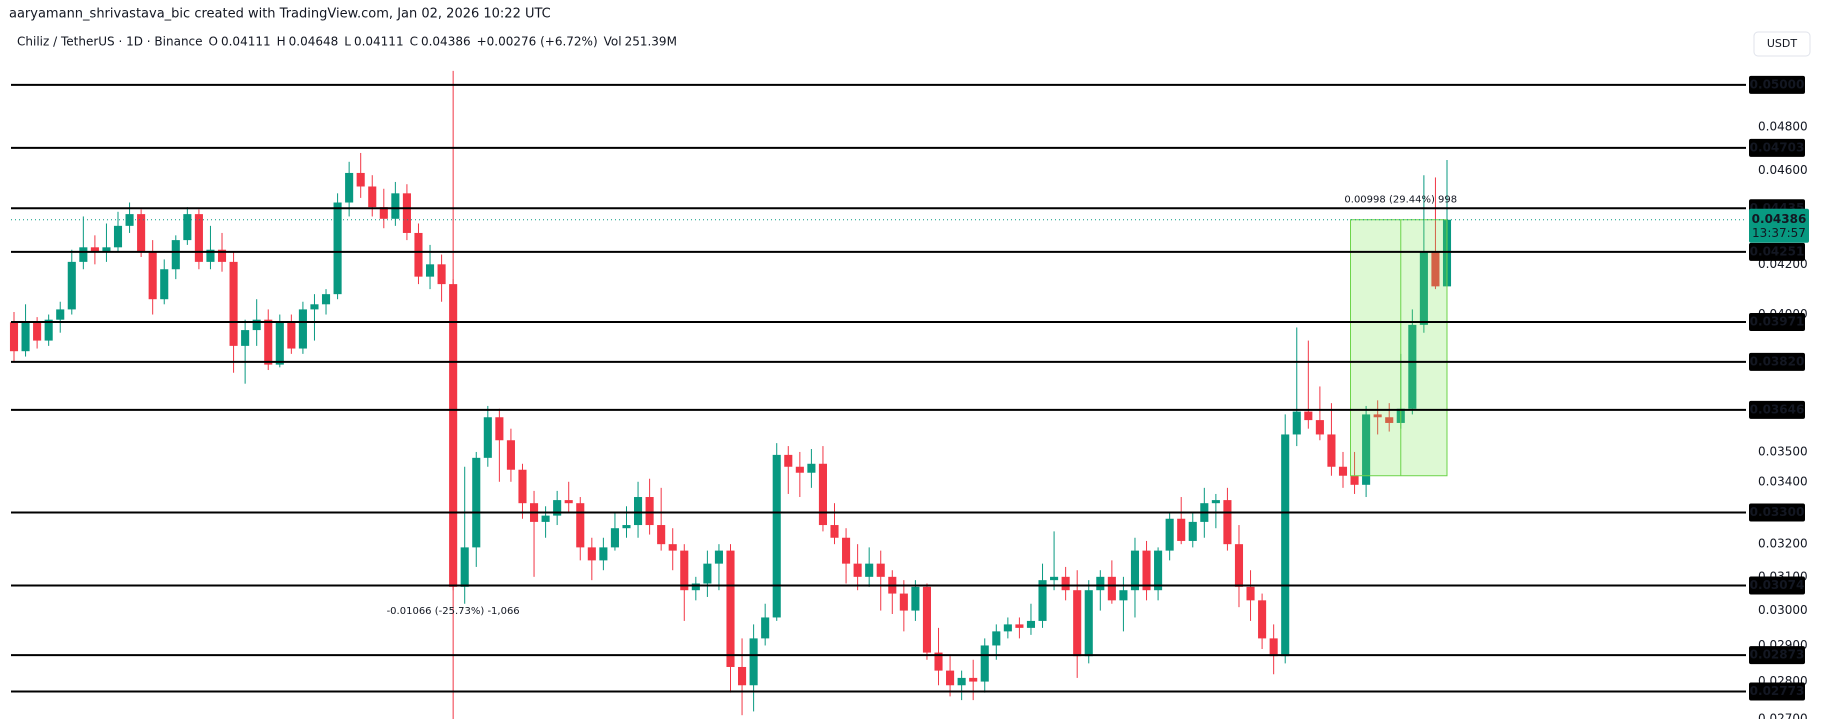 The height and width of the screenshot is (719, 1825). What do you see at coordinates (651, 42) in the screenshot?
I see `legend-volume: 251.39M` at bounding box center [651, 42].